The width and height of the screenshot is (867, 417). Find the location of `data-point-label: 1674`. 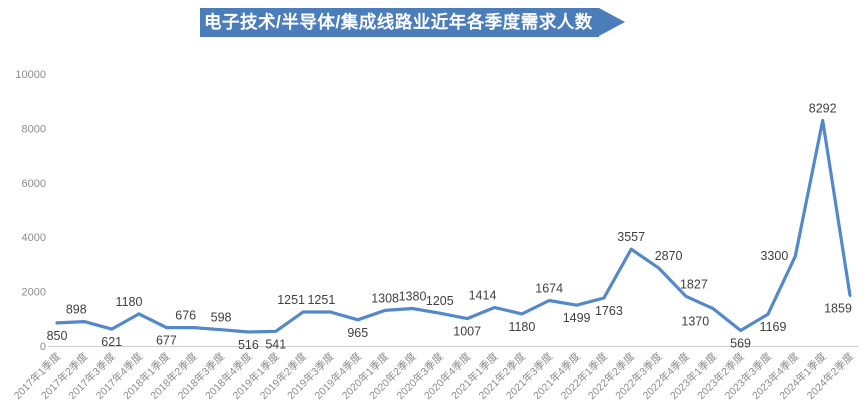

data-point-label: 1674 is located at coordinates (549, 289).